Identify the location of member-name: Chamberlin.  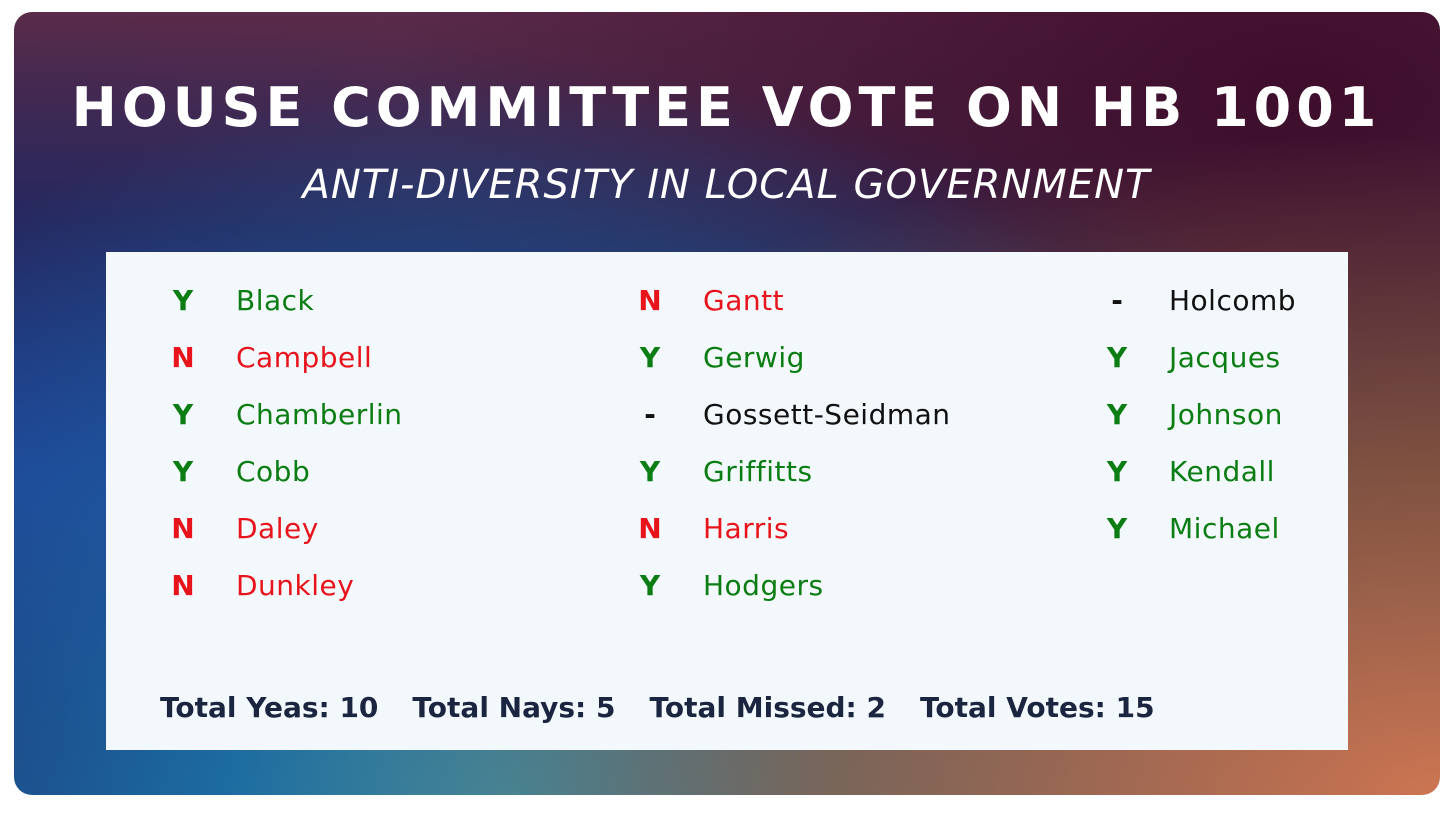
(319, 414).